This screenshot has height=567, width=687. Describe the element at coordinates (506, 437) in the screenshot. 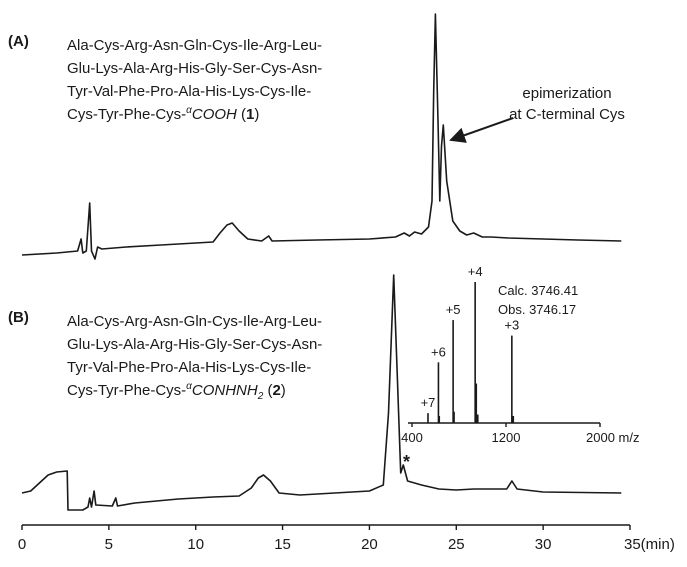

I see `x-tick-label: 1200` at that location.